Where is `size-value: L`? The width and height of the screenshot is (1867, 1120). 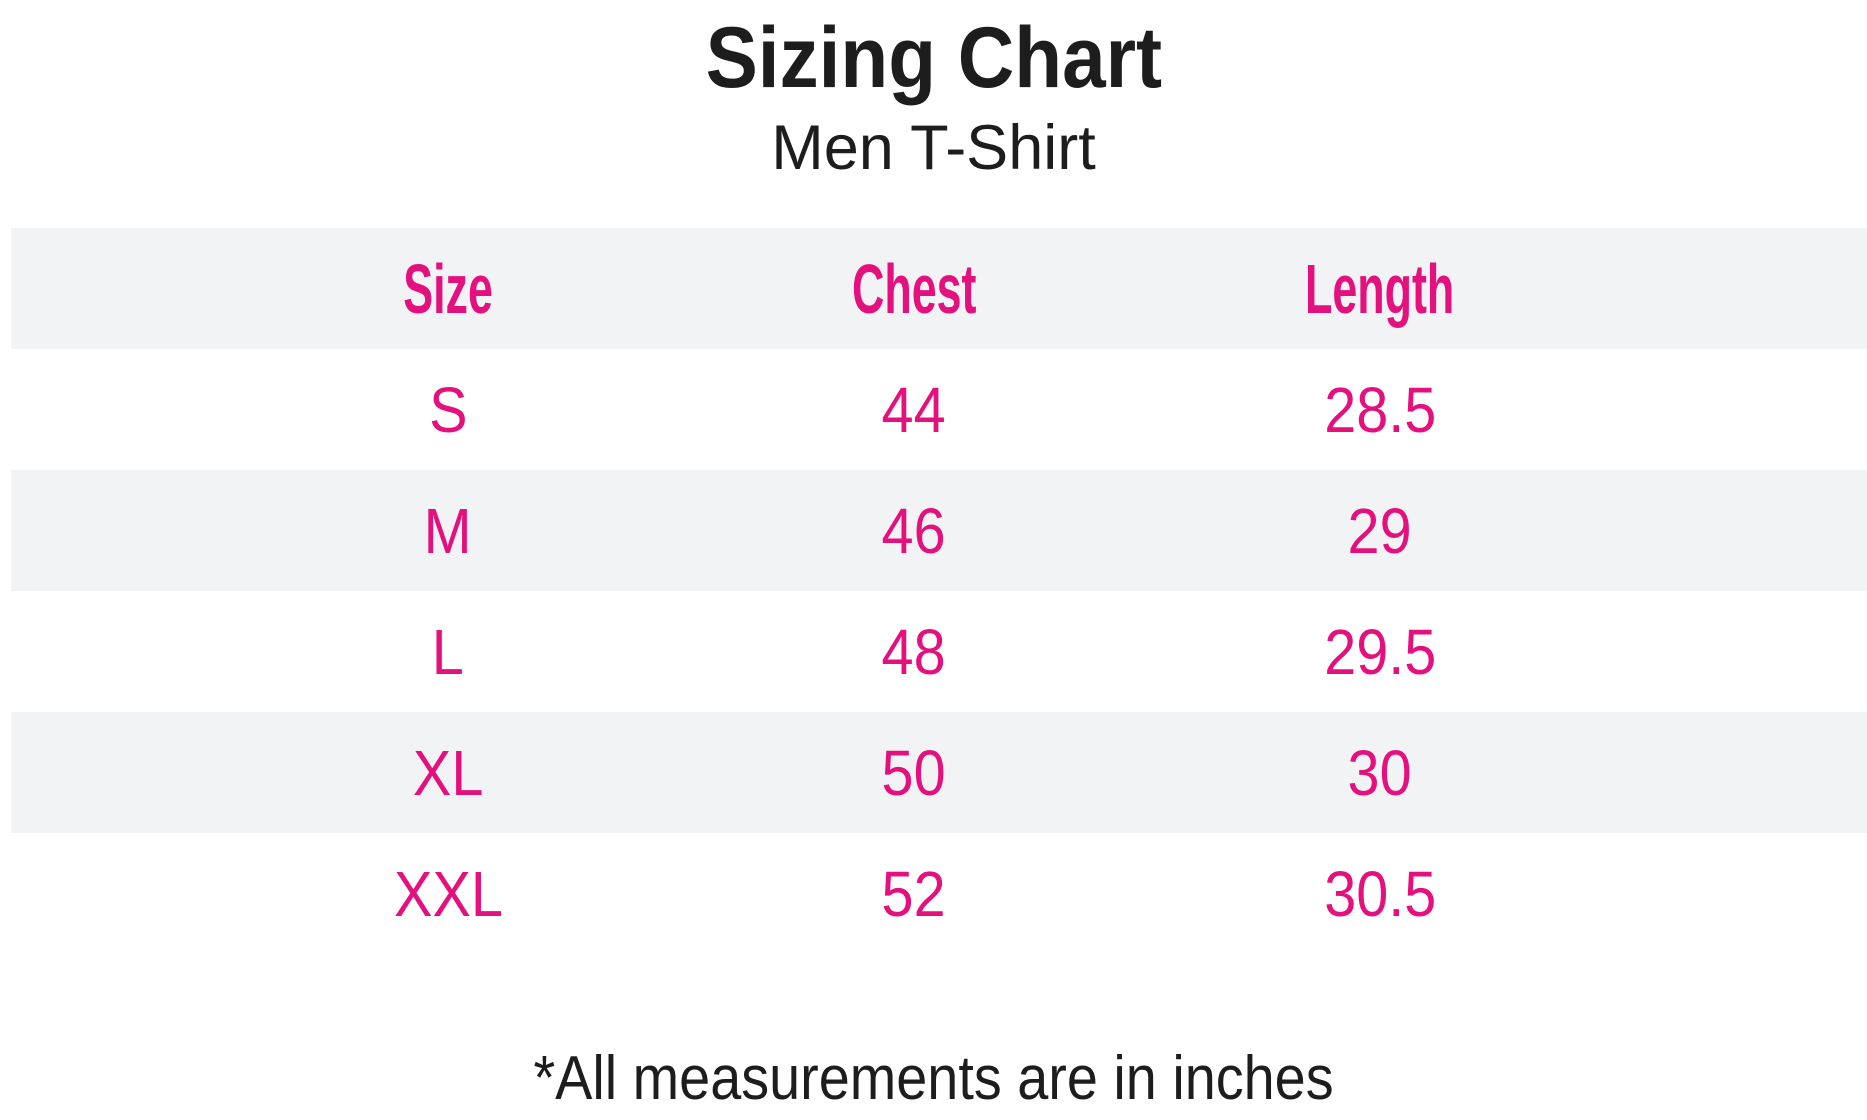
size-value: L is located at coordinates (448, 651).